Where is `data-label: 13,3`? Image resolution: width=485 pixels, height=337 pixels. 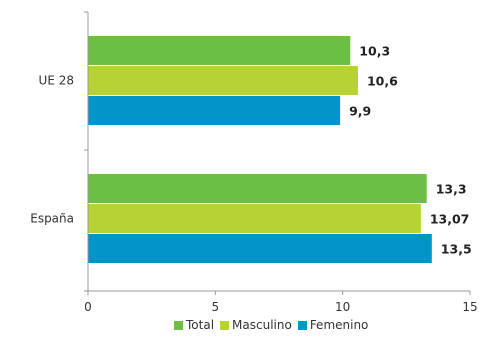
data-label: 13,3 is located at coordinates (451, 189).